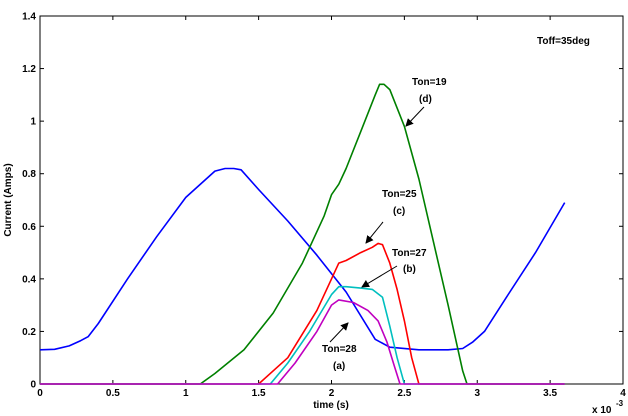 The width and height of the screenshot is (628, 416). I want to click on x-tick-label: 2.5, so click(404, 393).